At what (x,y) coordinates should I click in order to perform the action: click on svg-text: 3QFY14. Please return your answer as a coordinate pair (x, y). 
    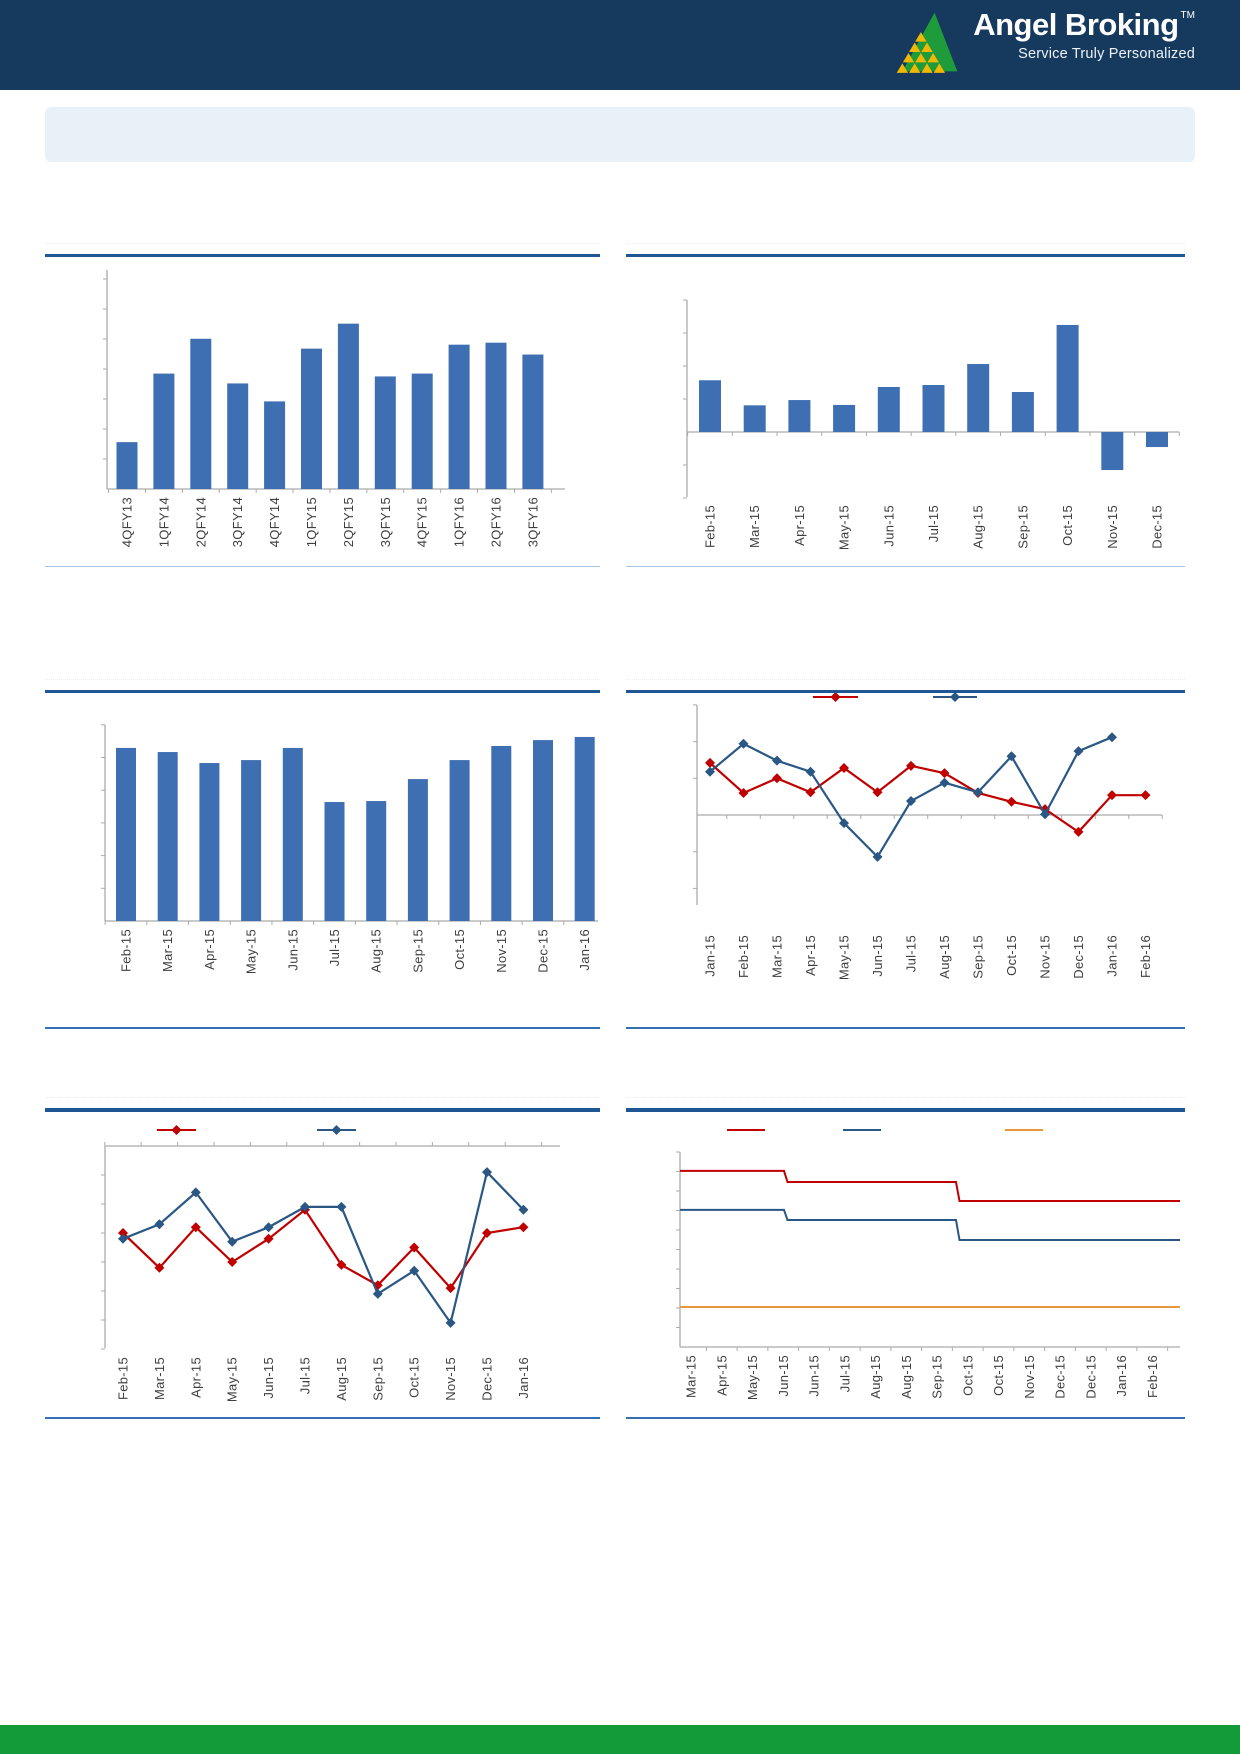
    Looking at the image, I should click on (237, 522).